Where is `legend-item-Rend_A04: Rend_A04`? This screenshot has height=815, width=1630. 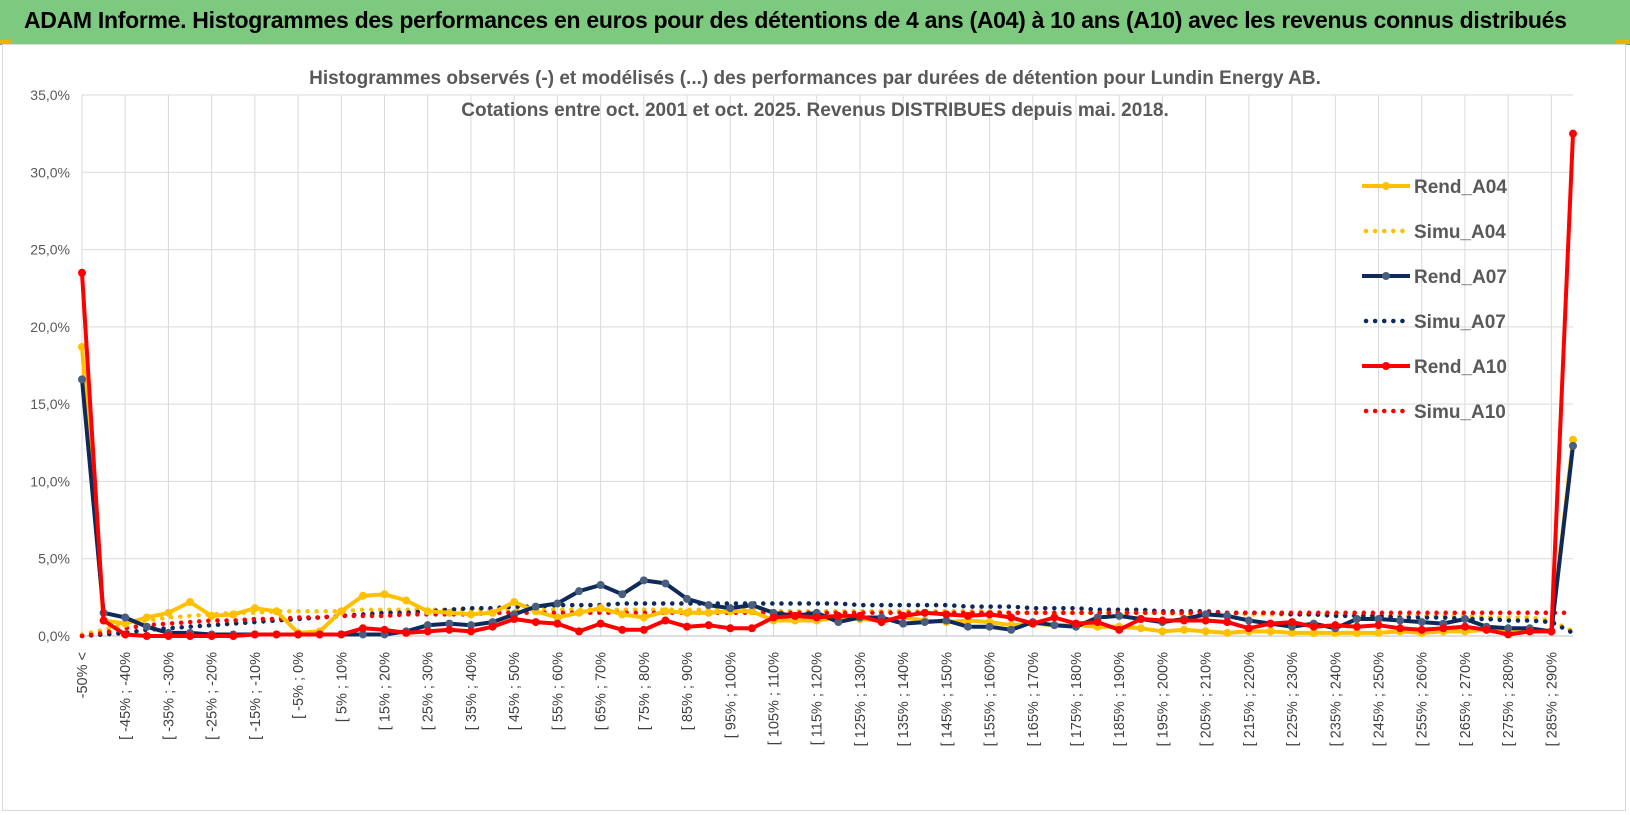
legend-item-Rend_A04: Rend_A04 is located at coordinates (1434, 187).